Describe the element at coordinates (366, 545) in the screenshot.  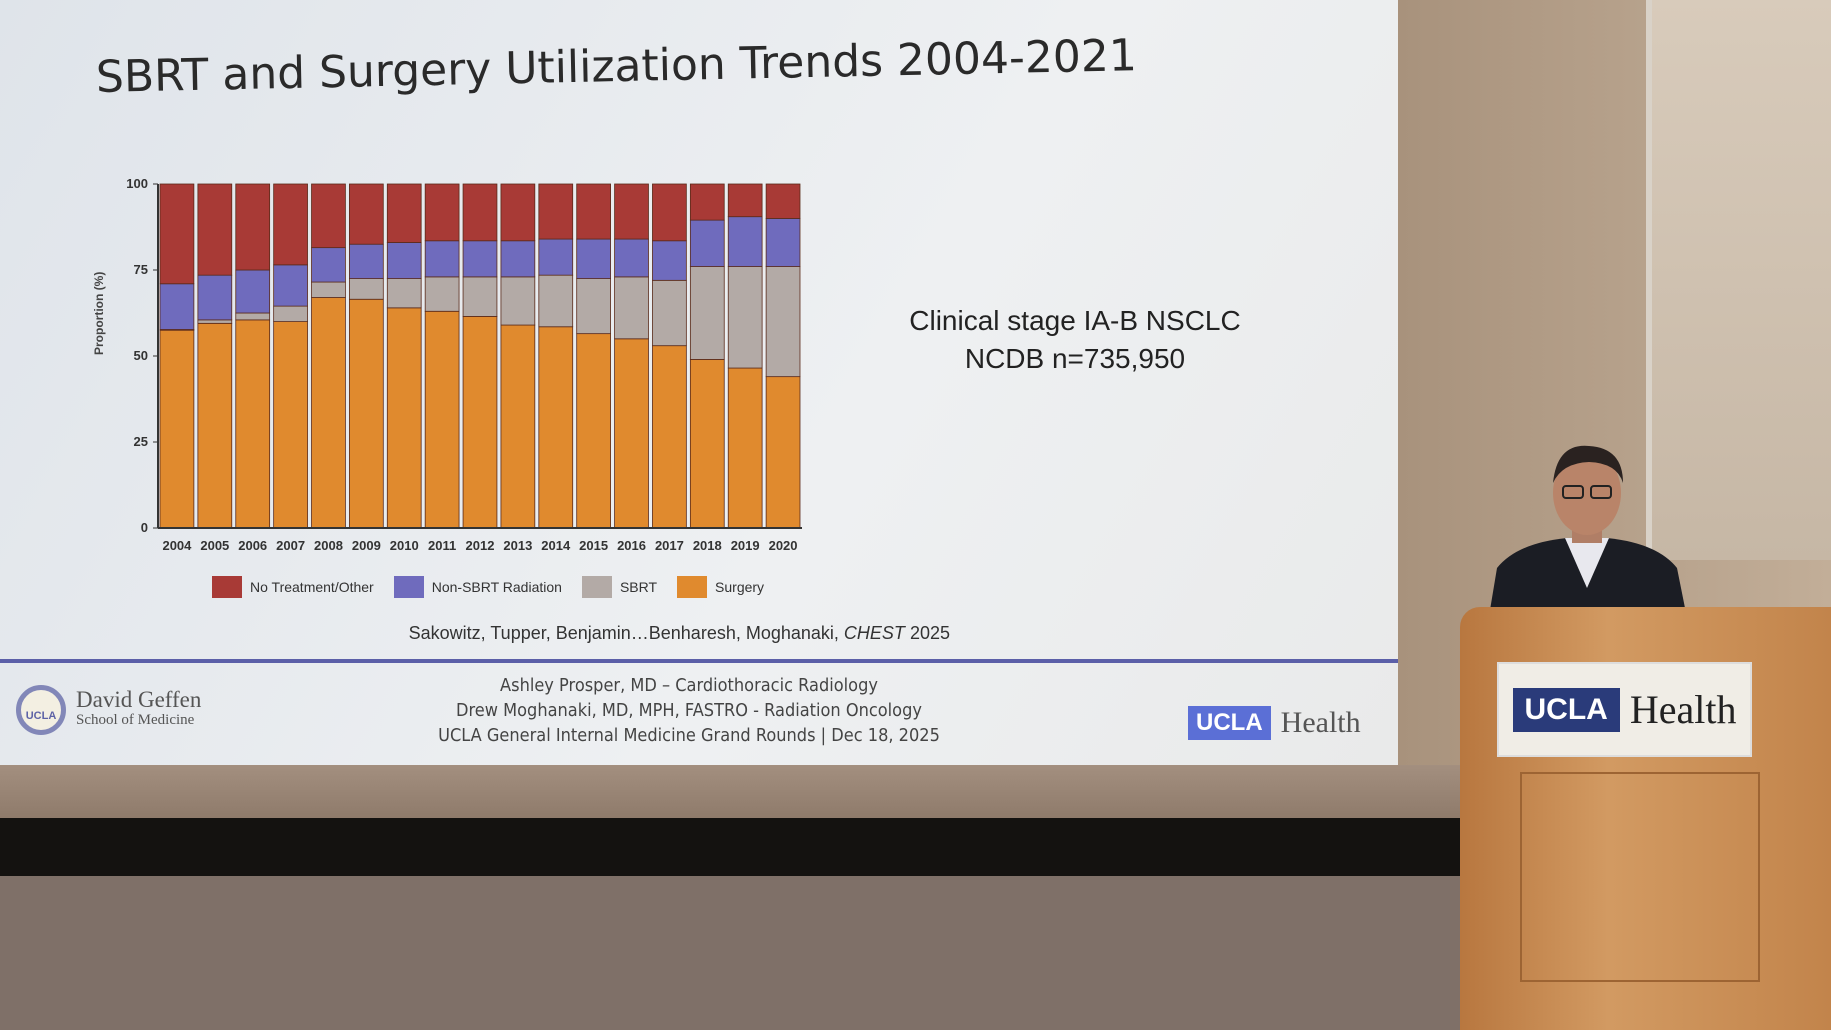
I see `x-tick-label: 2009` at that location.